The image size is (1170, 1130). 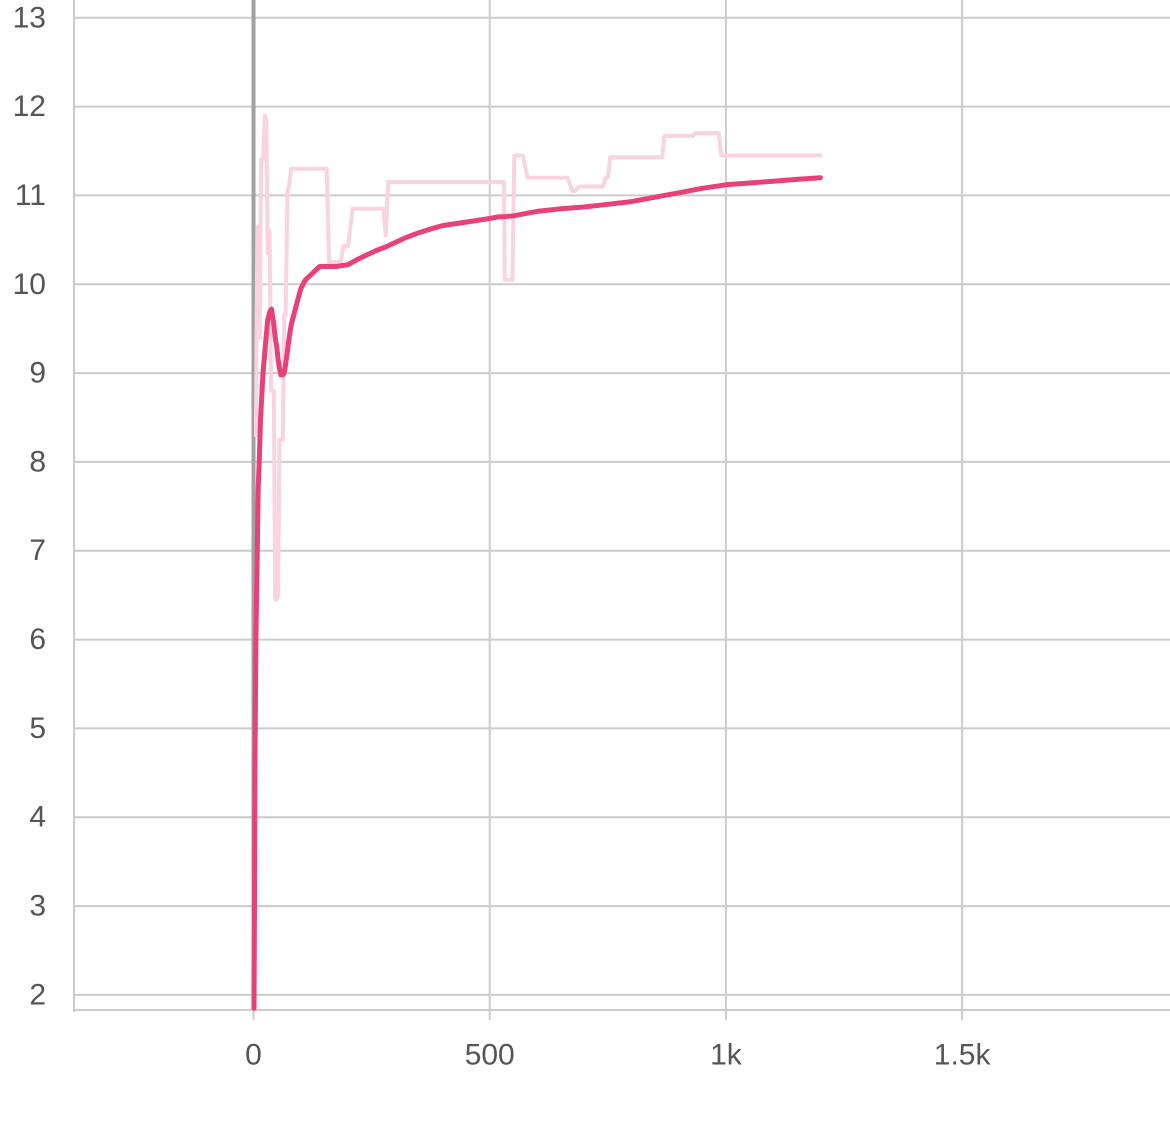 What do you see at coordinates (37, 994) in the screenshot?
I see `y-tick-label: 2` at bounding box center [37, 994].